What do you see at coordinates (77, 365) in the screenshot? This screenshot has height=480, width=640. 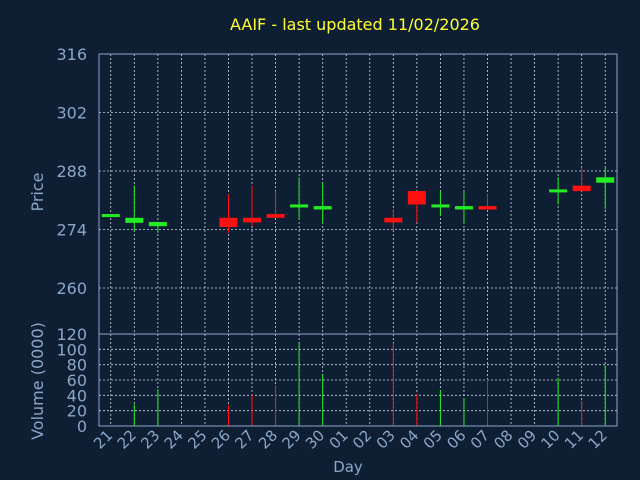 I see `volume-tick-label: 80` at bounding box center [77, 365].